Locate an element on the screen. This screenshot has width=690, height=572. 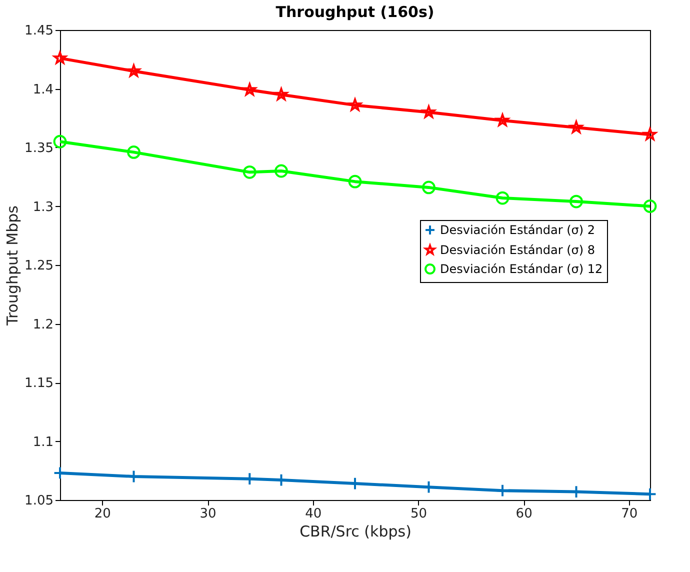
legend-label: Desviación Estándar (σ) 8 is located at coordinates (517, 250).